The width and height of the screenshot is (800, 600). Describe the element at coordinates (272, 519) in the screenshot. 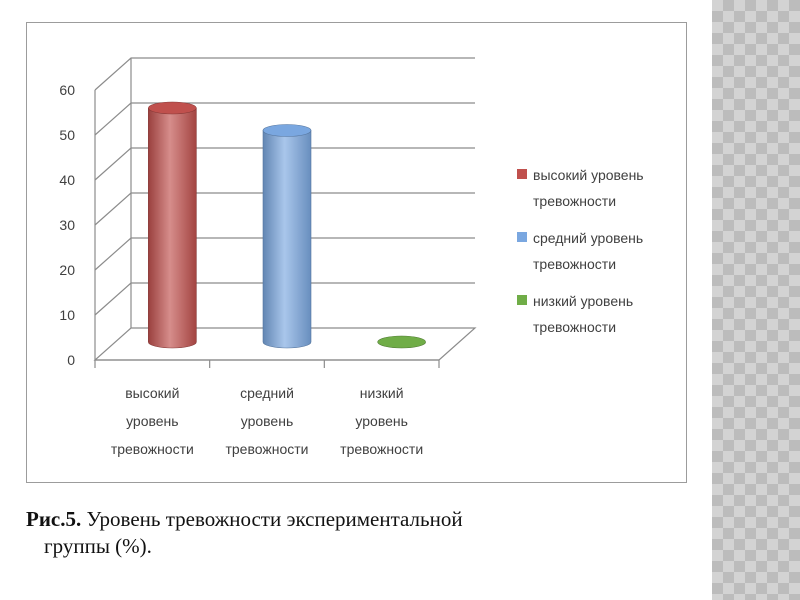

I see `caption-line1: Уровень тревожности экспериментальной` at that location.